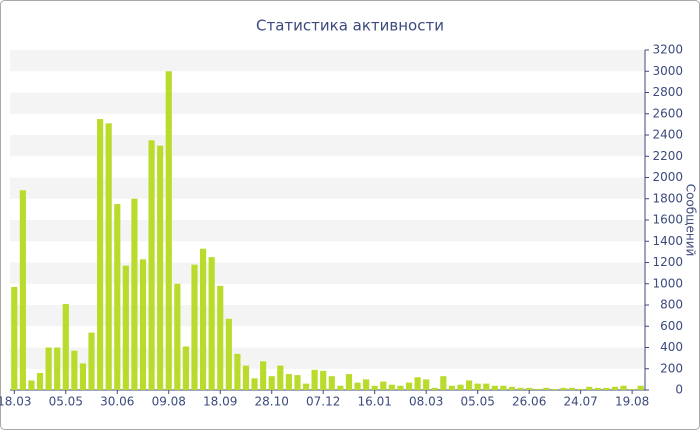 Image resolution: width=700 pixels, height=430 pixels. I want to click on x-tick-label: 28.10, so click(272, 402).